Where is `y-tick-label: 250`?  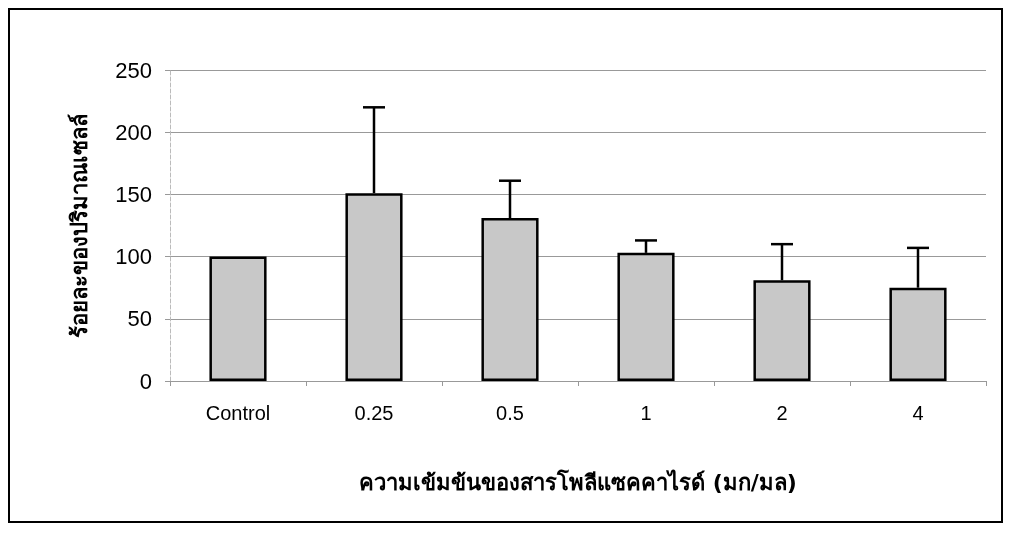 y-tick-label: 250 is located at coordinates (133, 70).